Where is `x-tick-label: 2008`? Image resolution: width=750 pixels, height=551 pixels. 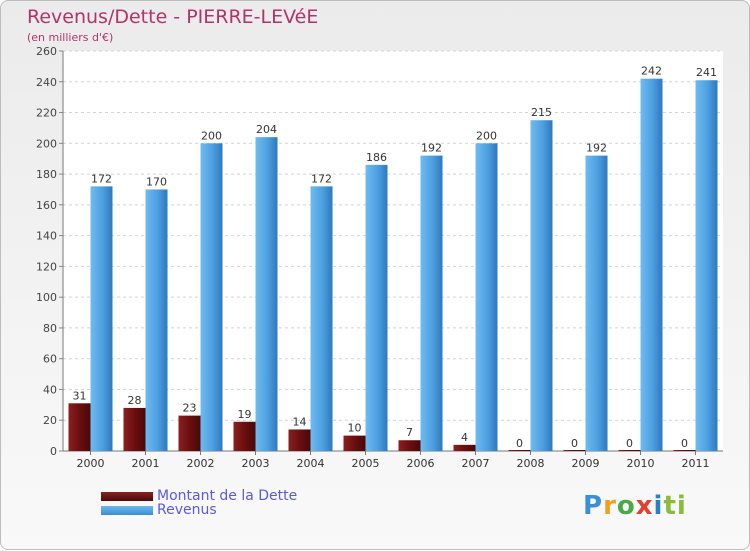
x-tick-label: 2008 is located at coordinates (531, 463).